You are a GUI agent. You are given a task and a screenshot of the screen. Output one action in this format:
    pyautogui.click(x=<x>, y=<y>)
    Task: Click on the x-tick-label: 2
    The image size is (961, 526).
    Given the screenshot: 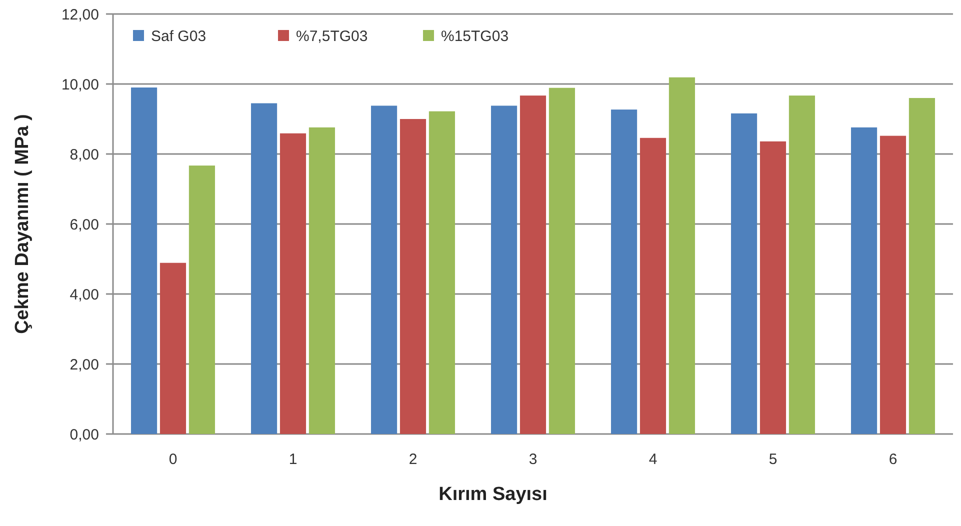 What is the action you would take?
    pyautogui.click(x=413, y=459)
    